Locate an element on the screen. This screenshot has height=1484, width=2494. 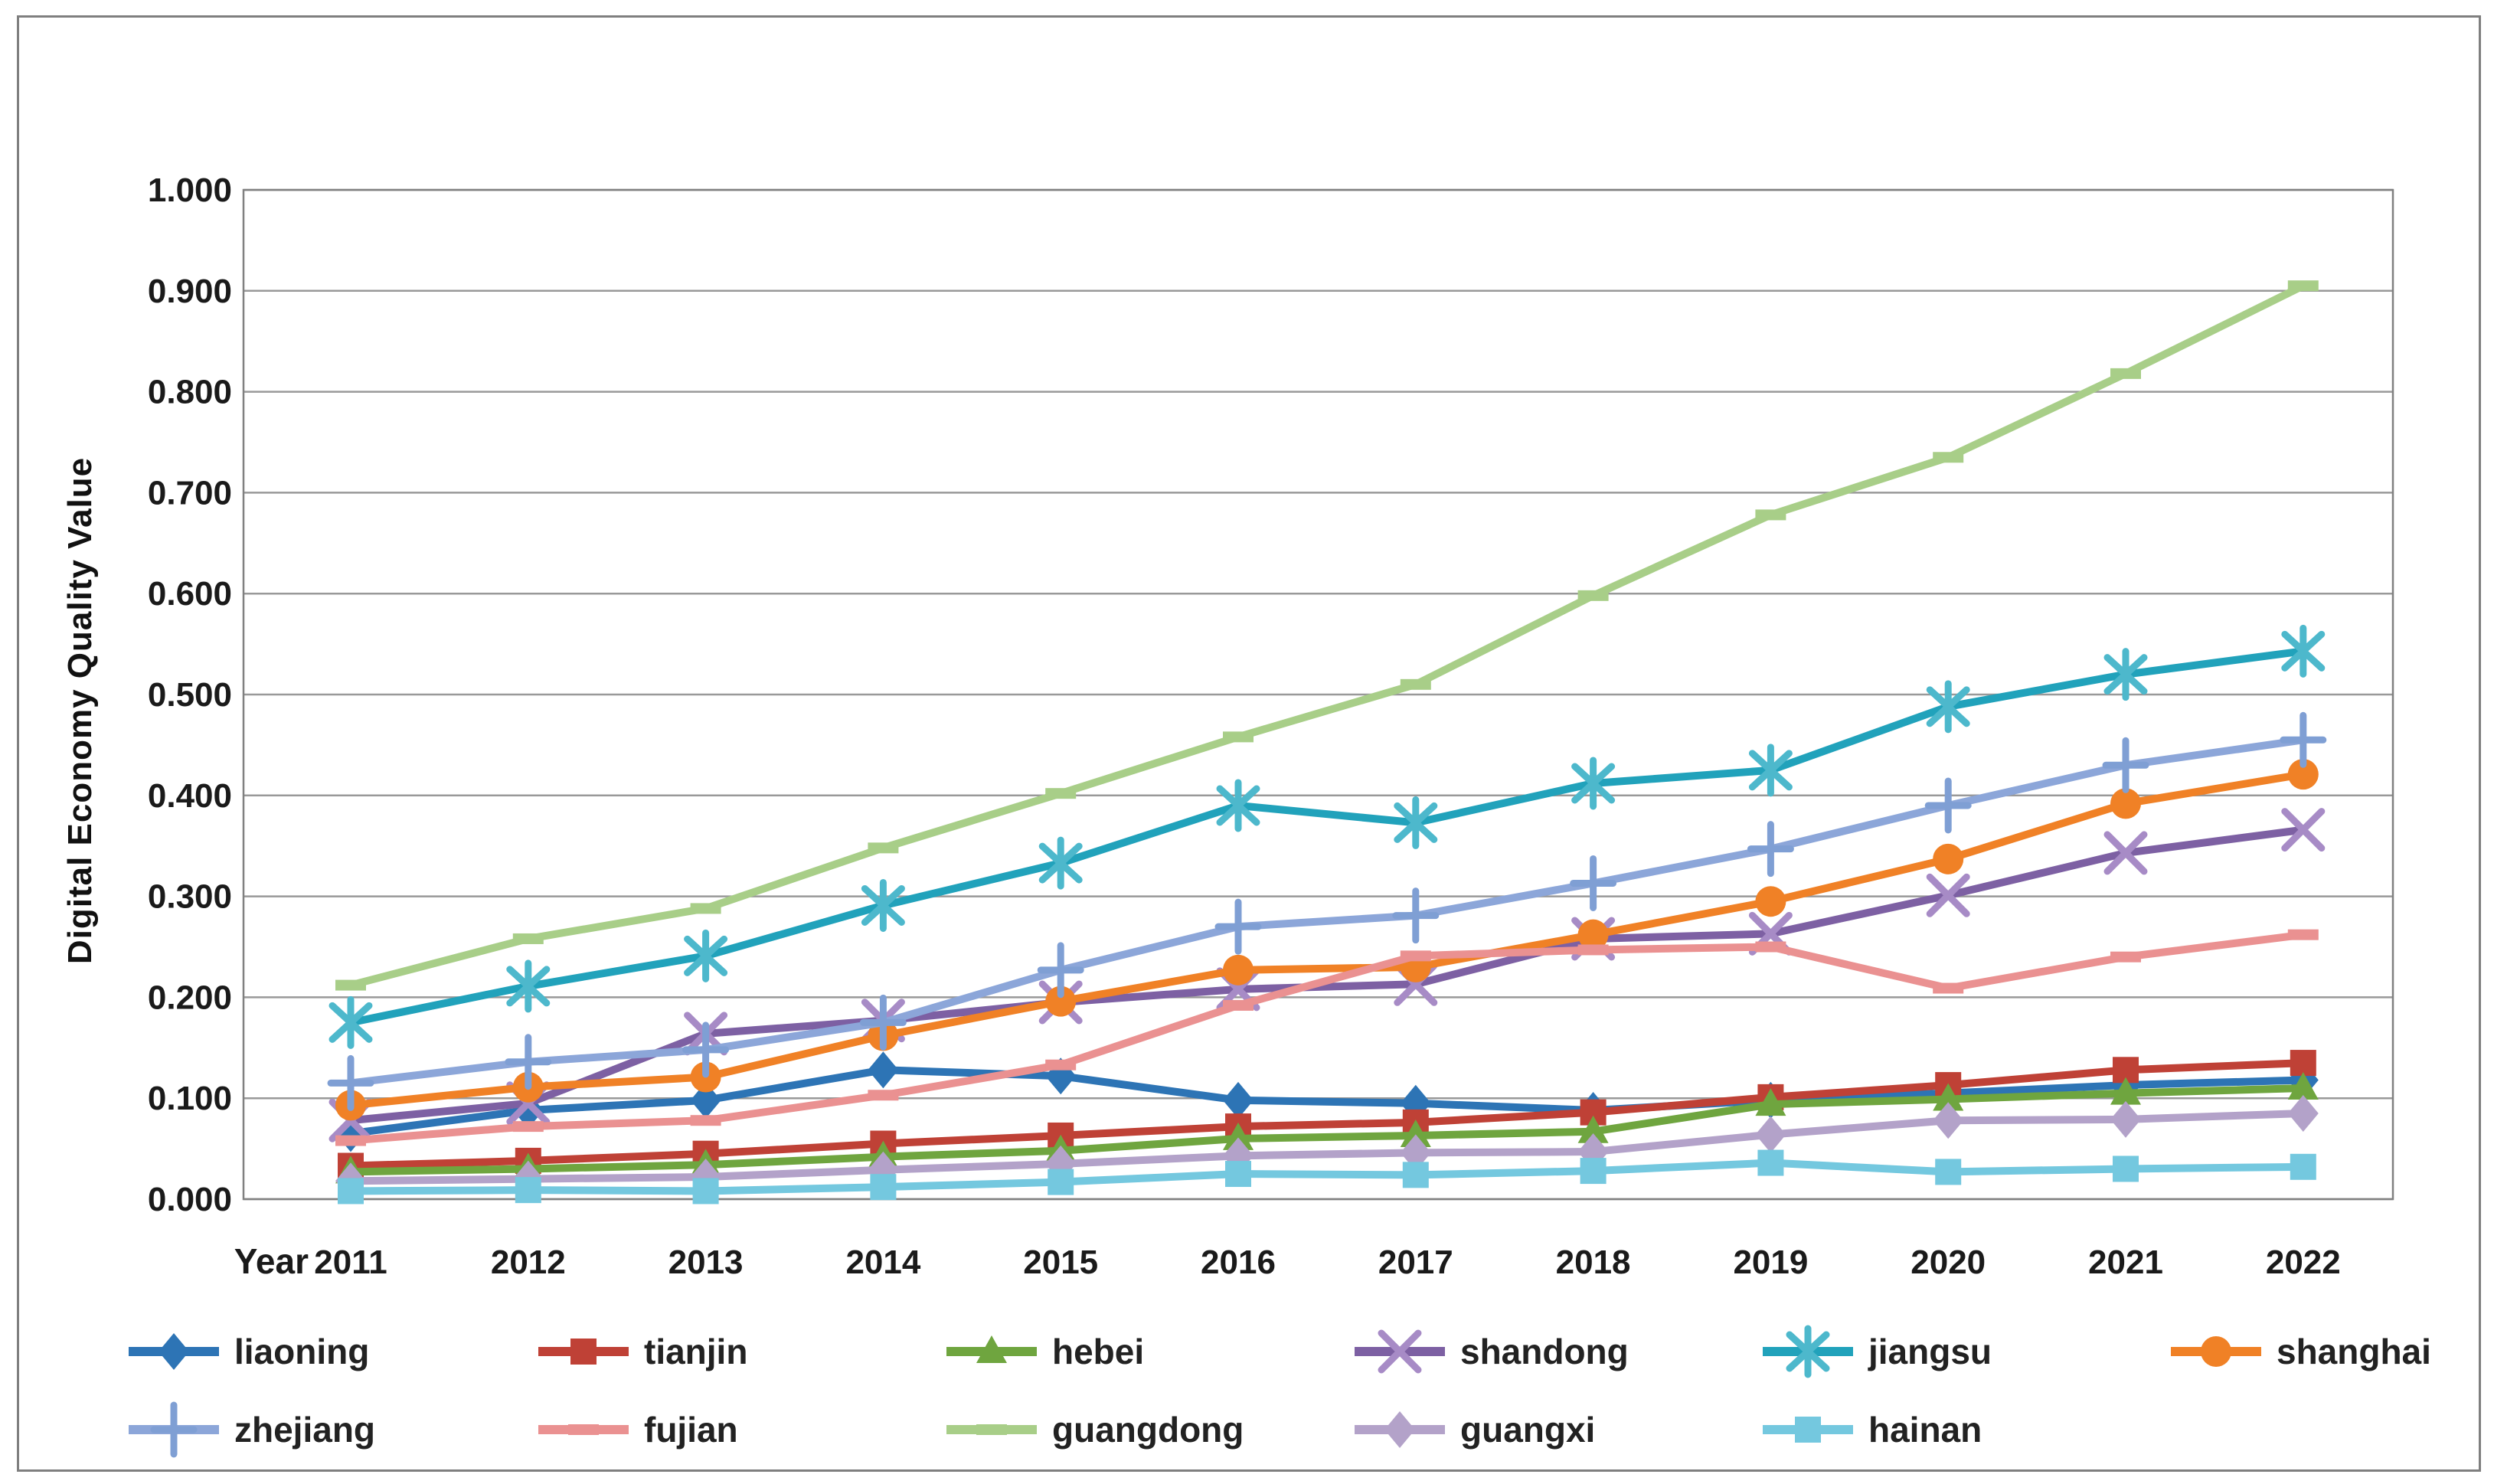
series-hainan-point-2018-square-marker is located at coordinates (1593, 1171).